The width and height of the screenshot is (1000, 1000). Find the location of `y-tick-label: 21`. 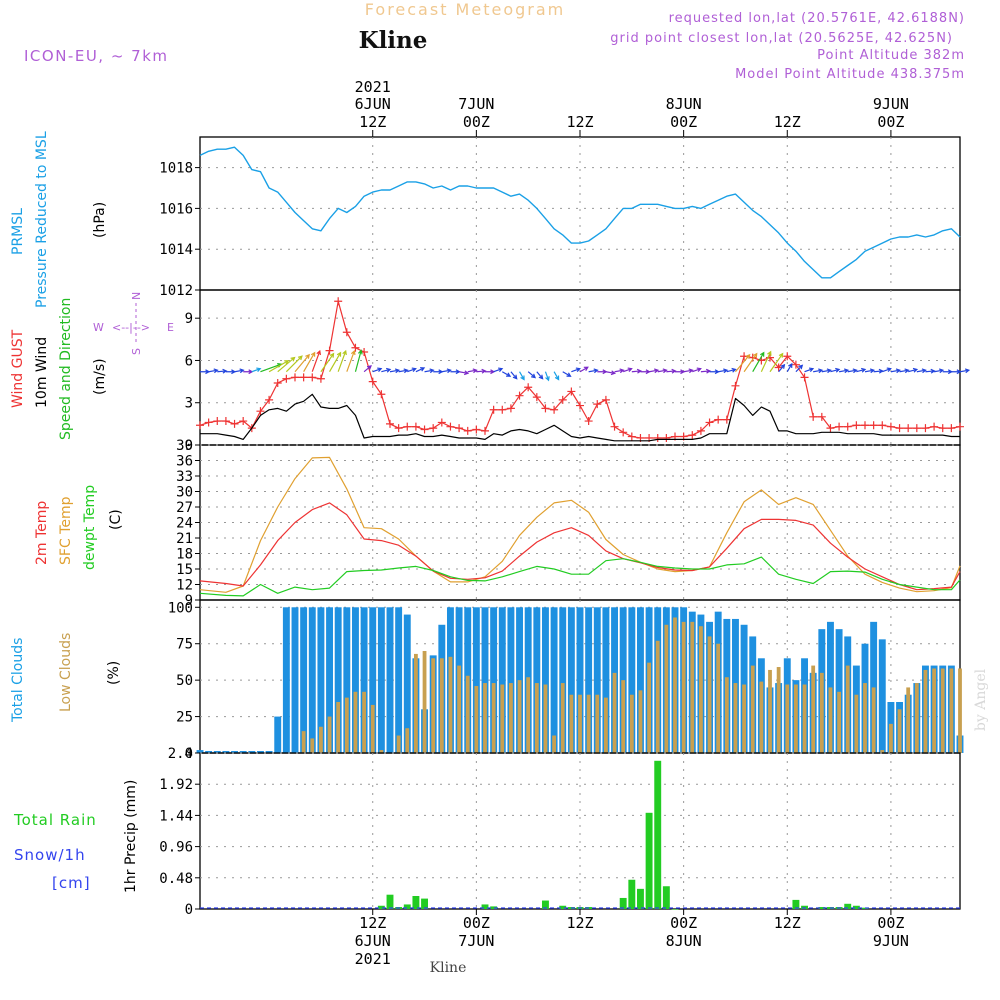

y-tick-label: 21 is located at coordinates (184, 539).